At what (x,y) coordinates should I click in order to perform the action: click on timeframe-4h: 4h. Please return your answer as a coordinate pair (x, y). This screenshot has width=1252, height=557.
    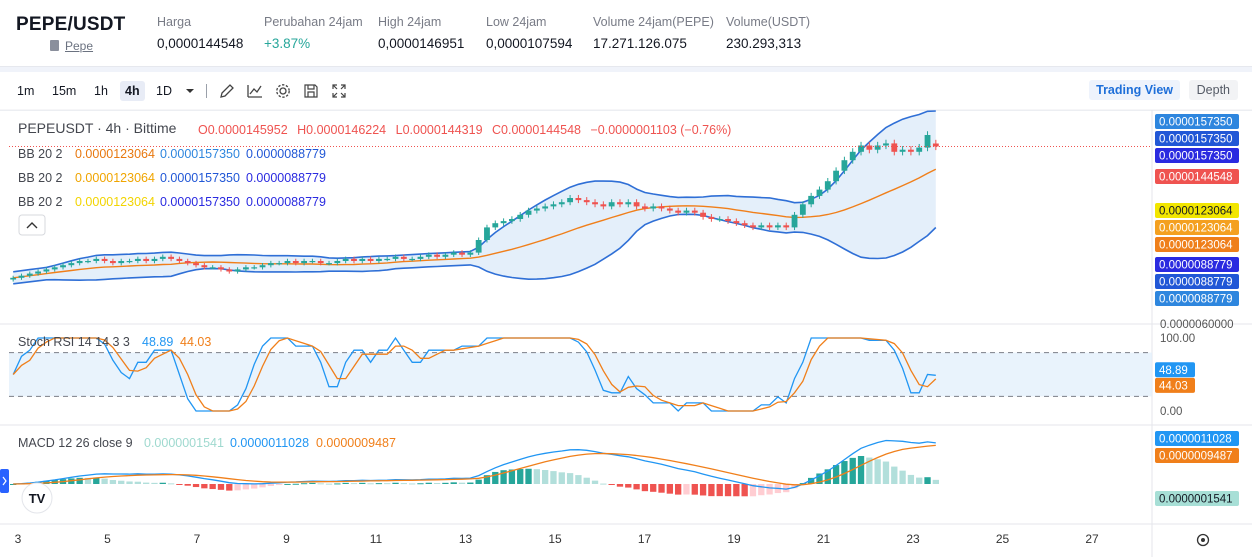
    Looking at the image, I should click on (132, 91).